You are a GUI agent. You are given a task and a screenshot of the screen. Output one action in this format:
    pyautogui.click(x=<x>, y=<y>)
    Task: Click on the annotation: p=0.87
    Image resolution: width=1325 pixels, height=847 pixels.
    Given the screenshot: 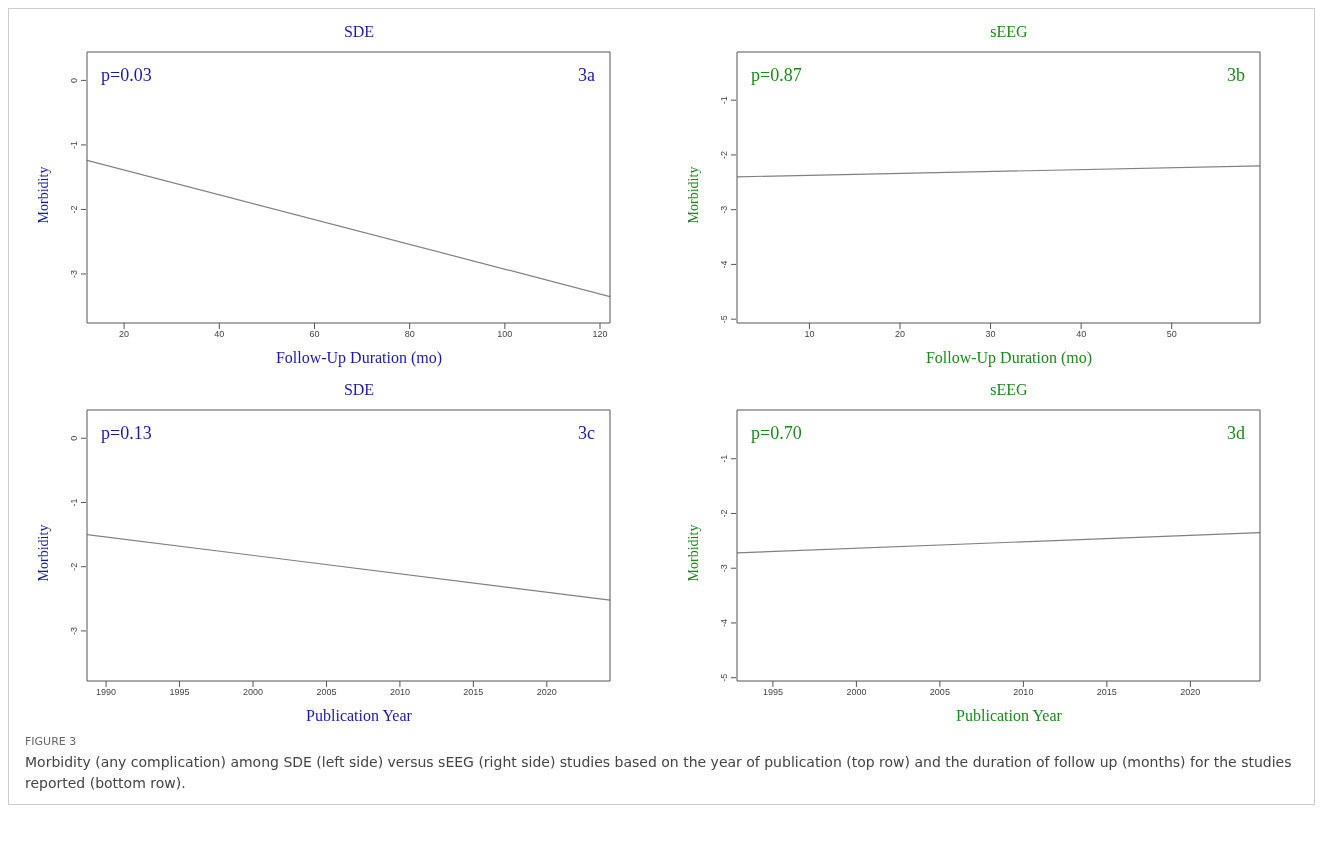 What is the action you would take?
    pyautogui.click(x=776, y=75)
    